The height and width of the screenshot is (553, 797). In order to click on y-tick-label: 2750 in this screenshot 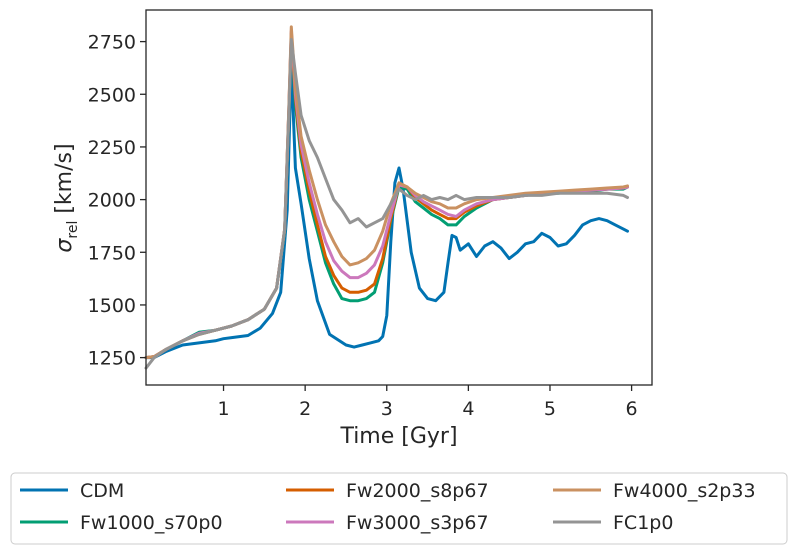, I will do `click(112, 43)`.